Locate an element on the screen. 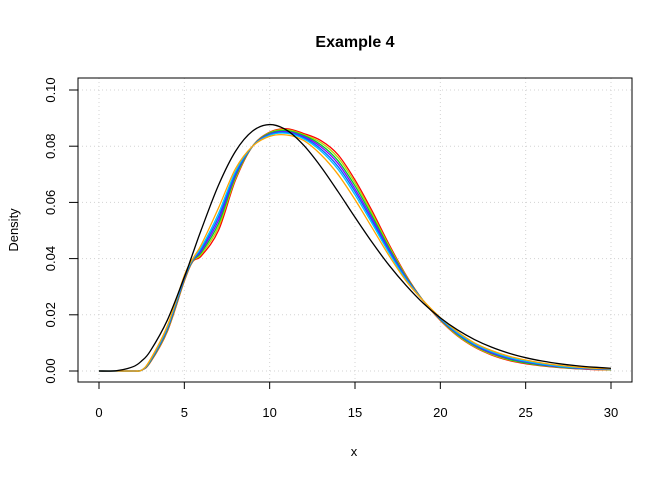 The height and width of the screenshot is (485, 672). x-axis-label: x is located at coordinates (354, 451).